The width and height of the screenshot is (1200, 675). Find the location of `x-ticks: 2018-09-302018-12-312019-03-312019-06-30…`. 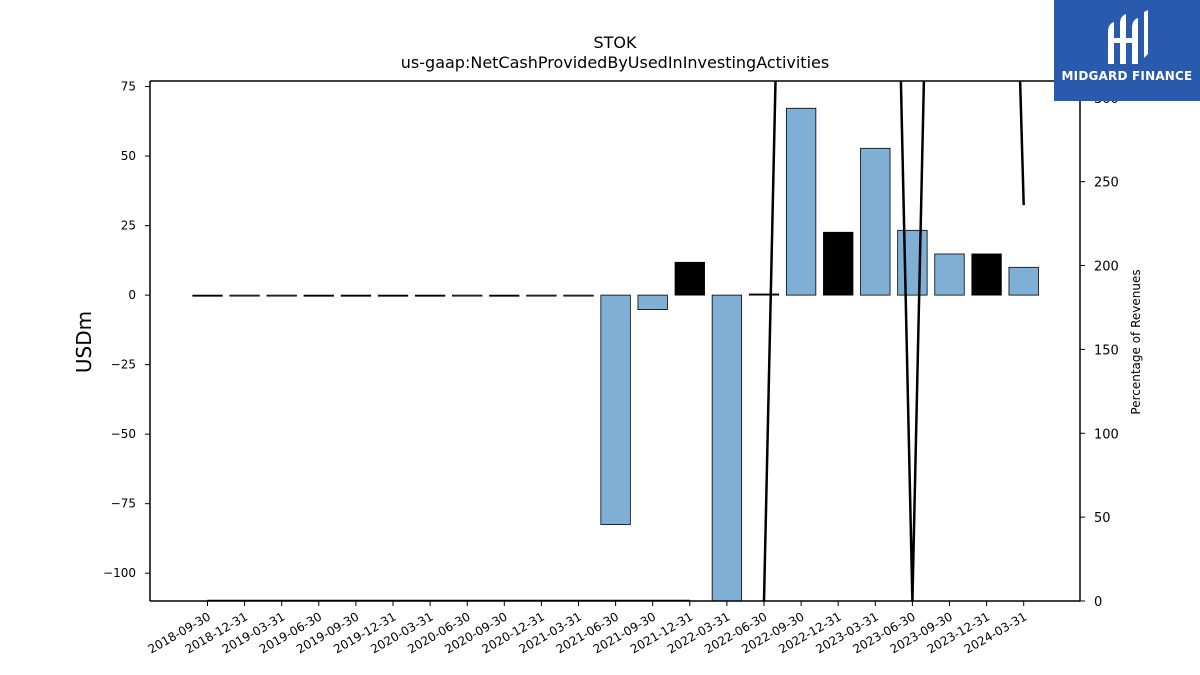

x-ticks: 2018-09-302018-12-312019-03-312019-06-30… is located at coordinates (587, 628).